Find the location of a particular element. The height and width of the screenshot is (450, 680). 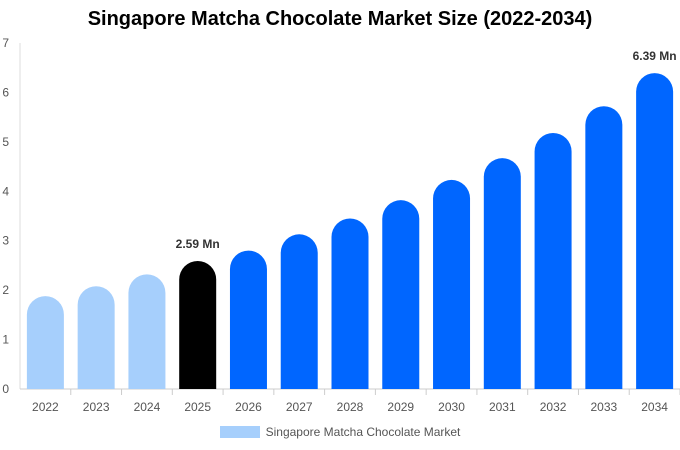

x-tick-label: 2026 is located at coordinates (248, 407).